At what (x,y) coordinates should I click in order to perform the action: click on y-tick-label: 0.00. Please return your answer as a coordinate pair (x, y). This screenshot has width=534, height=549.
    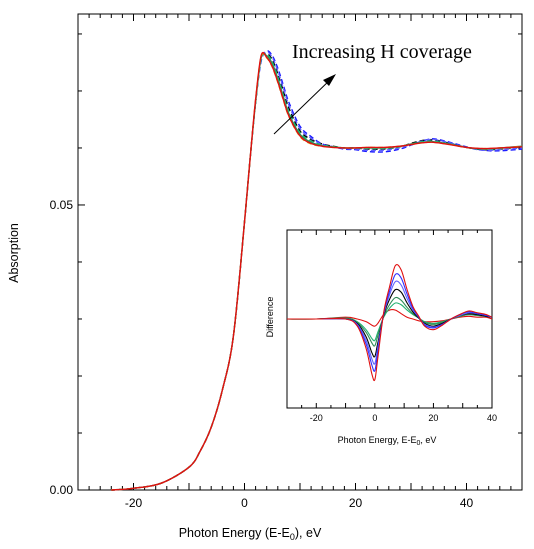
    Looking at the image, I should click on (62, 490).